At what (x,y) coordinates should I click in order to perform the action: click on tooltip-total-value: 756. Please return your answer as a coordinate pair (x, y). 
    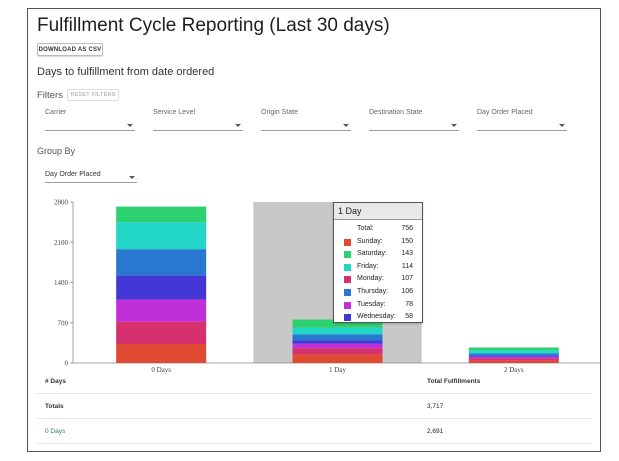
    Looking at the image, I should click on (407, 228).